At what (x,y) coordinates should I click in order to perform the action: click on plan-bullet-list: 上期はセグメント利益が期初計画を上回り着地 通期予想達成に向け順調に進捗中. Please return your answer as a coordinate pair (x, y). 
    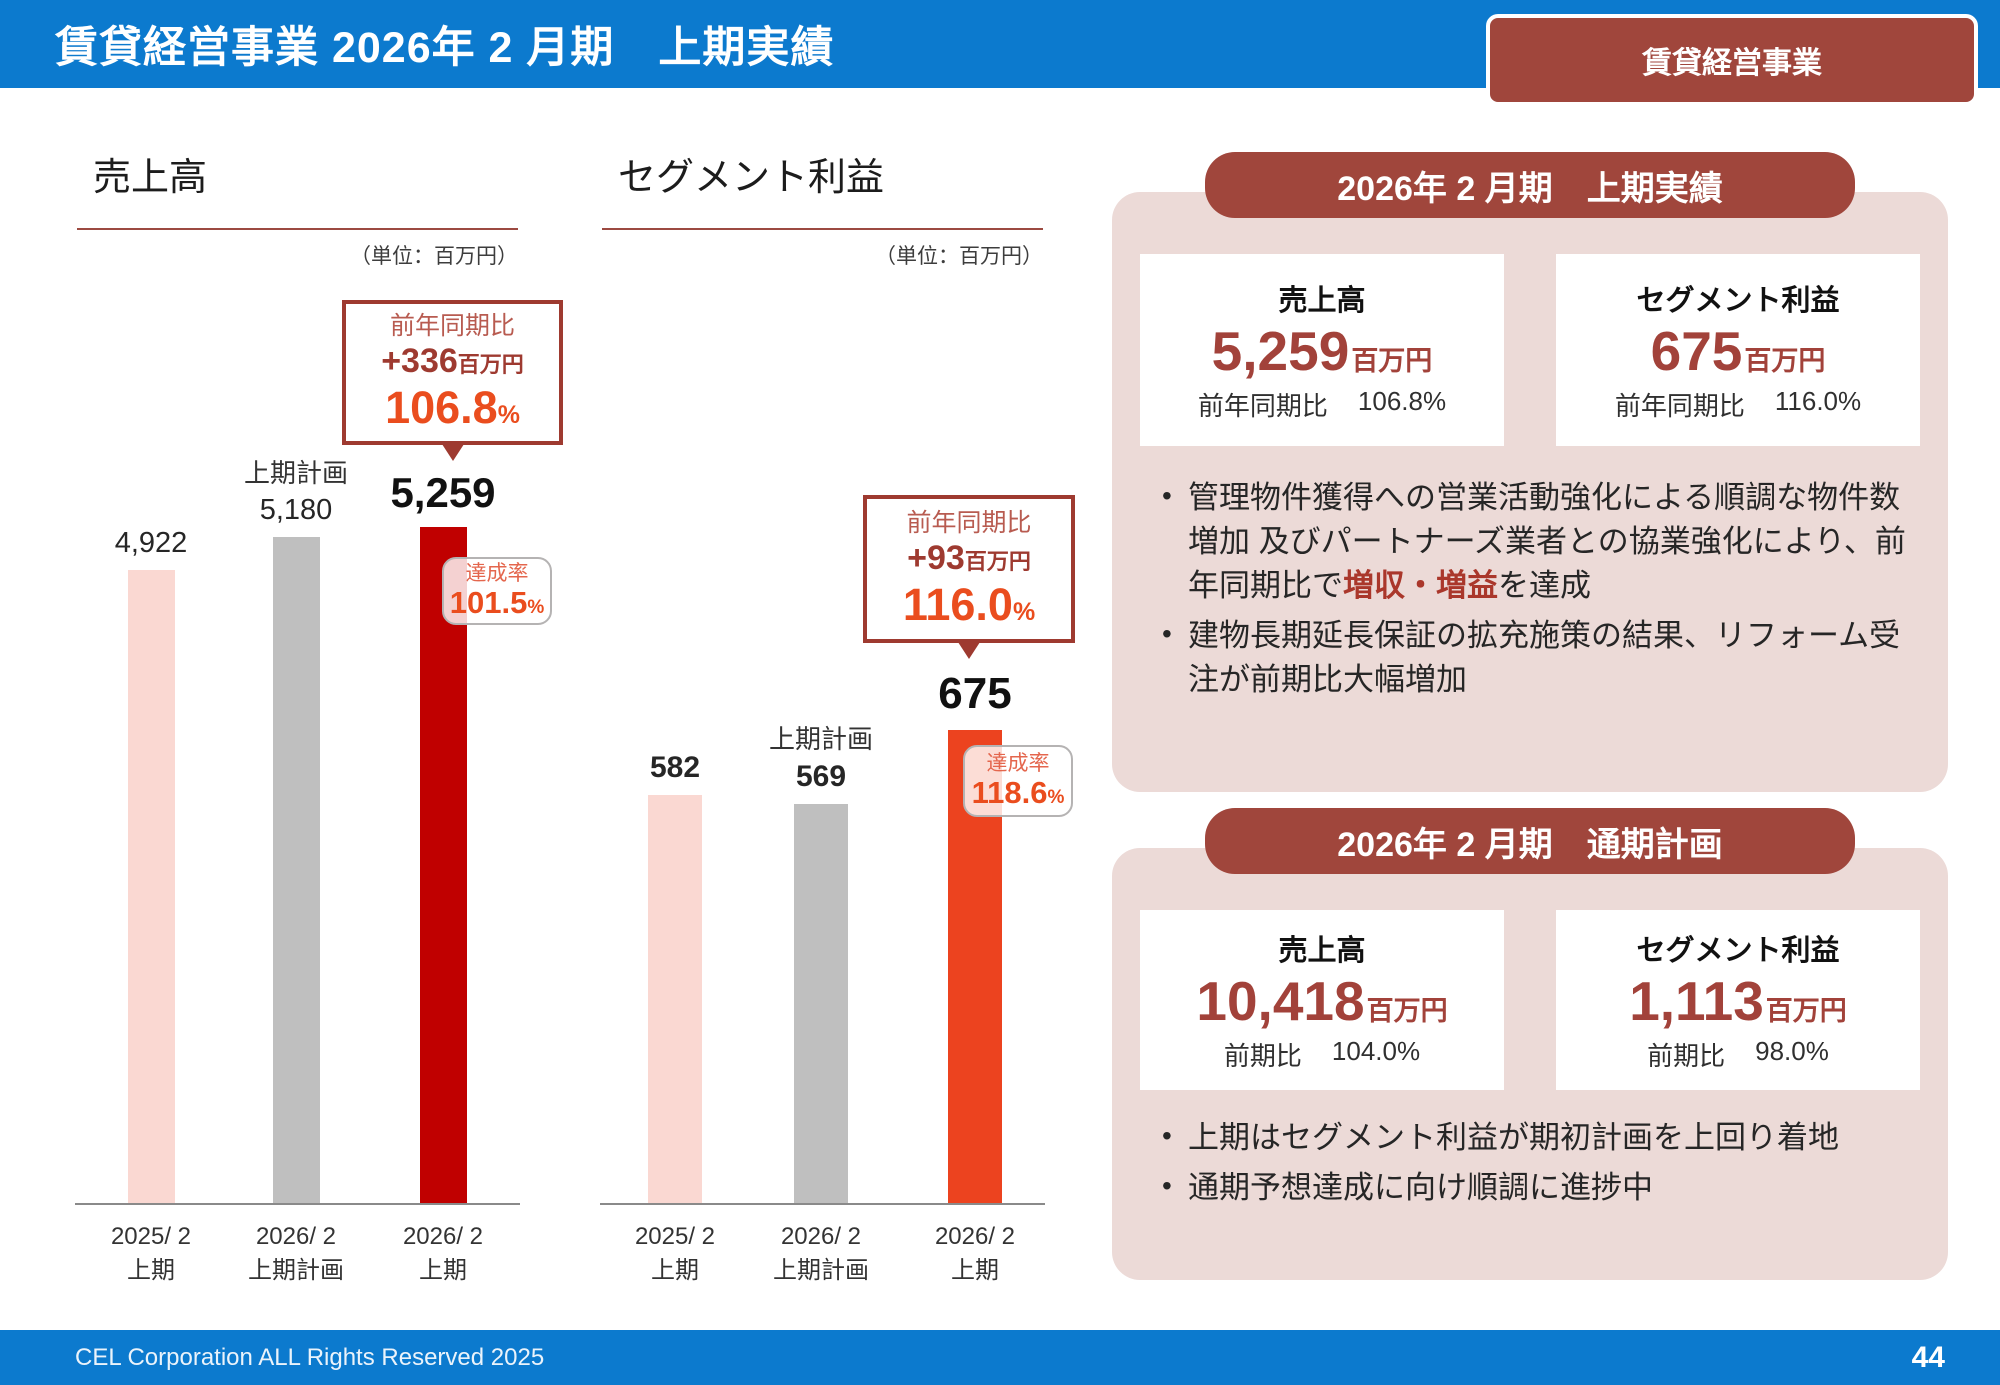
    Looking at the image, I should click on (1538, 1166).